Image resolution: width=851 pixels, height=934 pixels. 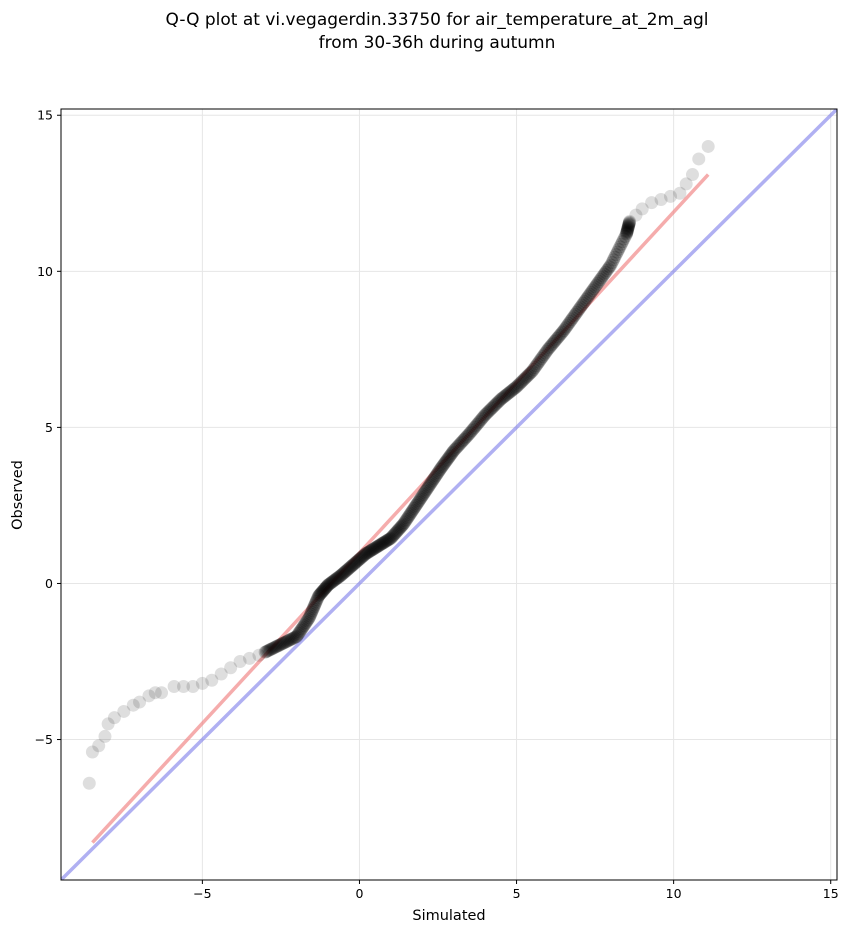 What do you see at coordinates (45, 271) in the screenshot?
I see `y-tick-label: 10` at bounding box center [45, 271].